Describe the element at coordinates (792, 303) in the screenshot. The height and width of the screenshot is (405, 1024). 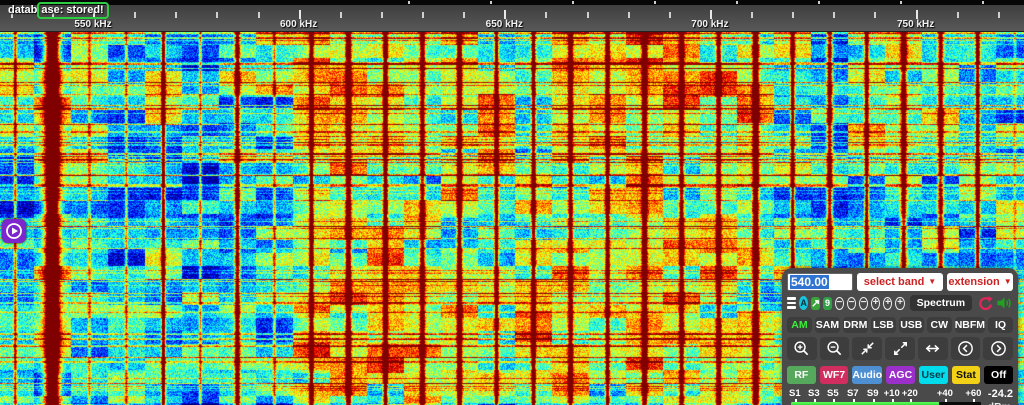
I see `menu-icon` at that location.